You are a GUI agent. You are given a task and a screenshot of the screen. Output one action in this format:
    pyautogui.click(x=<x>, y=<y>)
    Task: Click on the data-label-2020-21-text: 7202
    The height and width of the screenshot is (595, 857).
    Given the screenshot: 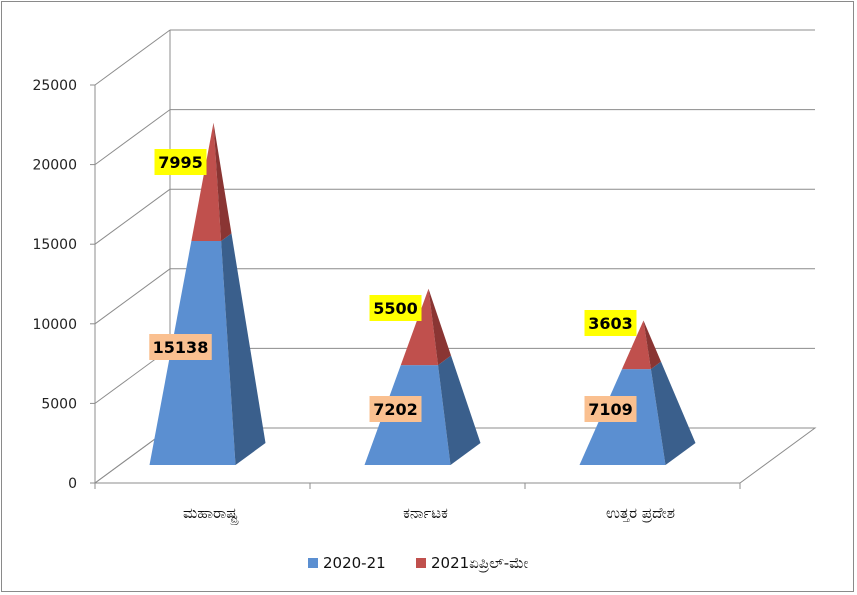 What is the action you would take?
    pyautogui.click(x=395, y=409)
    